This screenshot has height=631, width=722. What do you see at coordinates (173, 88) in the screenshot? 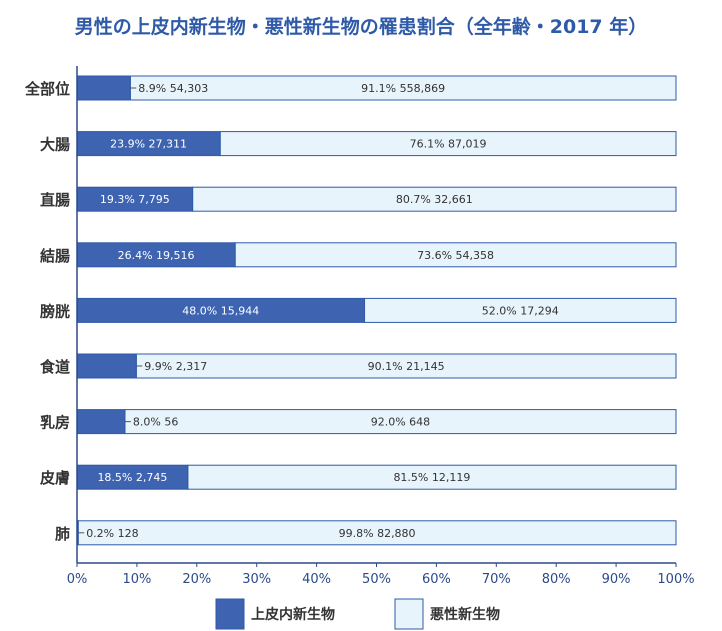
I see `data-label-in-situ: 8.9% 54,303` at bounding box center [173, 88].